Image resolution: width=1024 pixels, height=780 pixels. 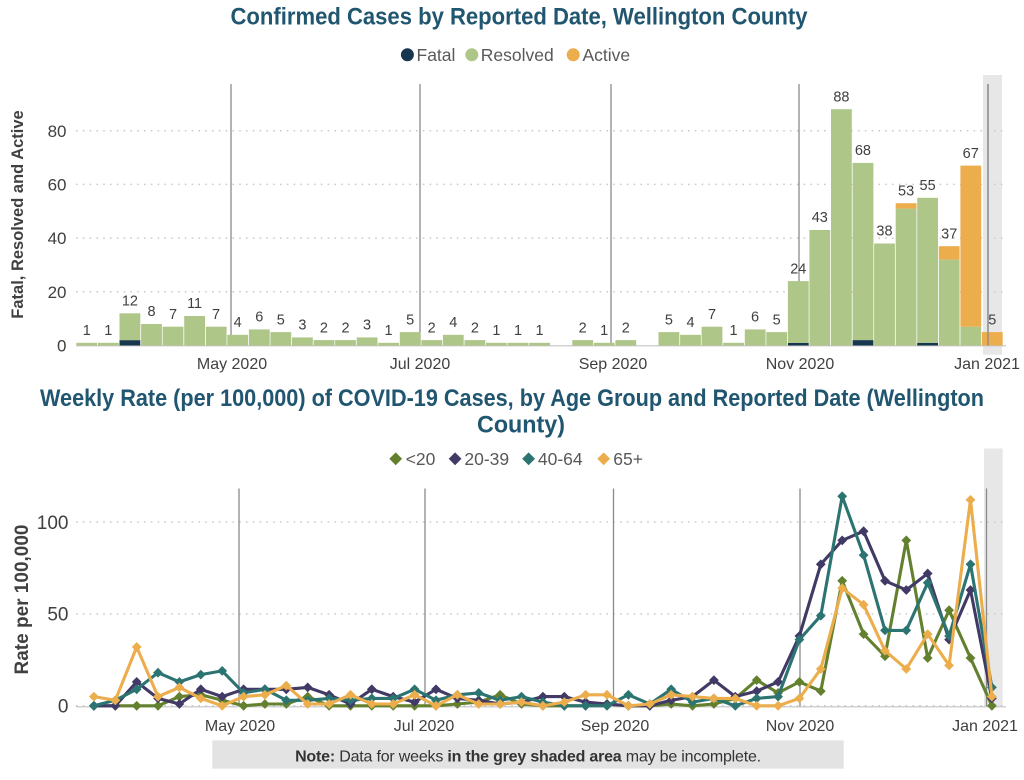 I want to click on svg-text: 20, so click(x=57, y=292).